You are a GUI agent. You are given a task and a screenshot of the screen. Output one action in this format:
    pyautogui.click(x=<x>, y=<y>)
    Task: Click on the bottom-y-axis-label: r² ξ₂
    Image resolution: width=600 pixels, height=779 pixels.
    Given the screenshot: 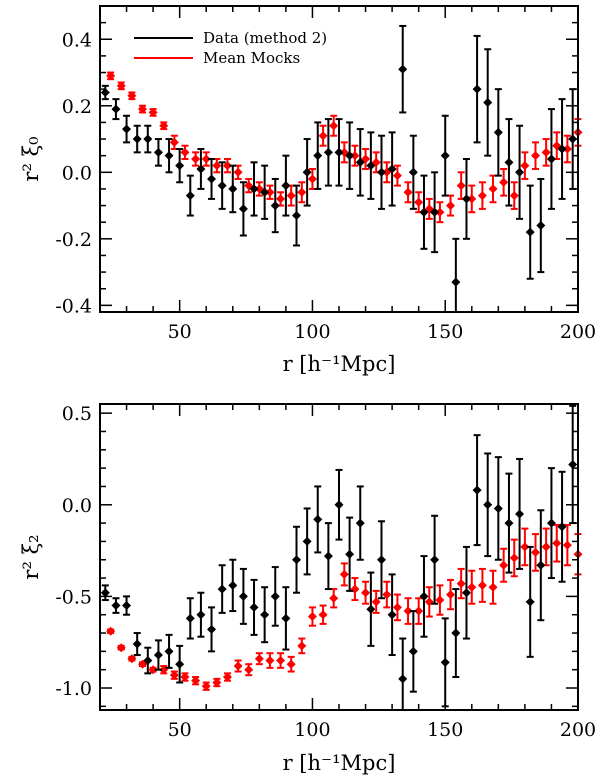 What is the action you would take?
    pyautogui.click(x=31, y=556)
    